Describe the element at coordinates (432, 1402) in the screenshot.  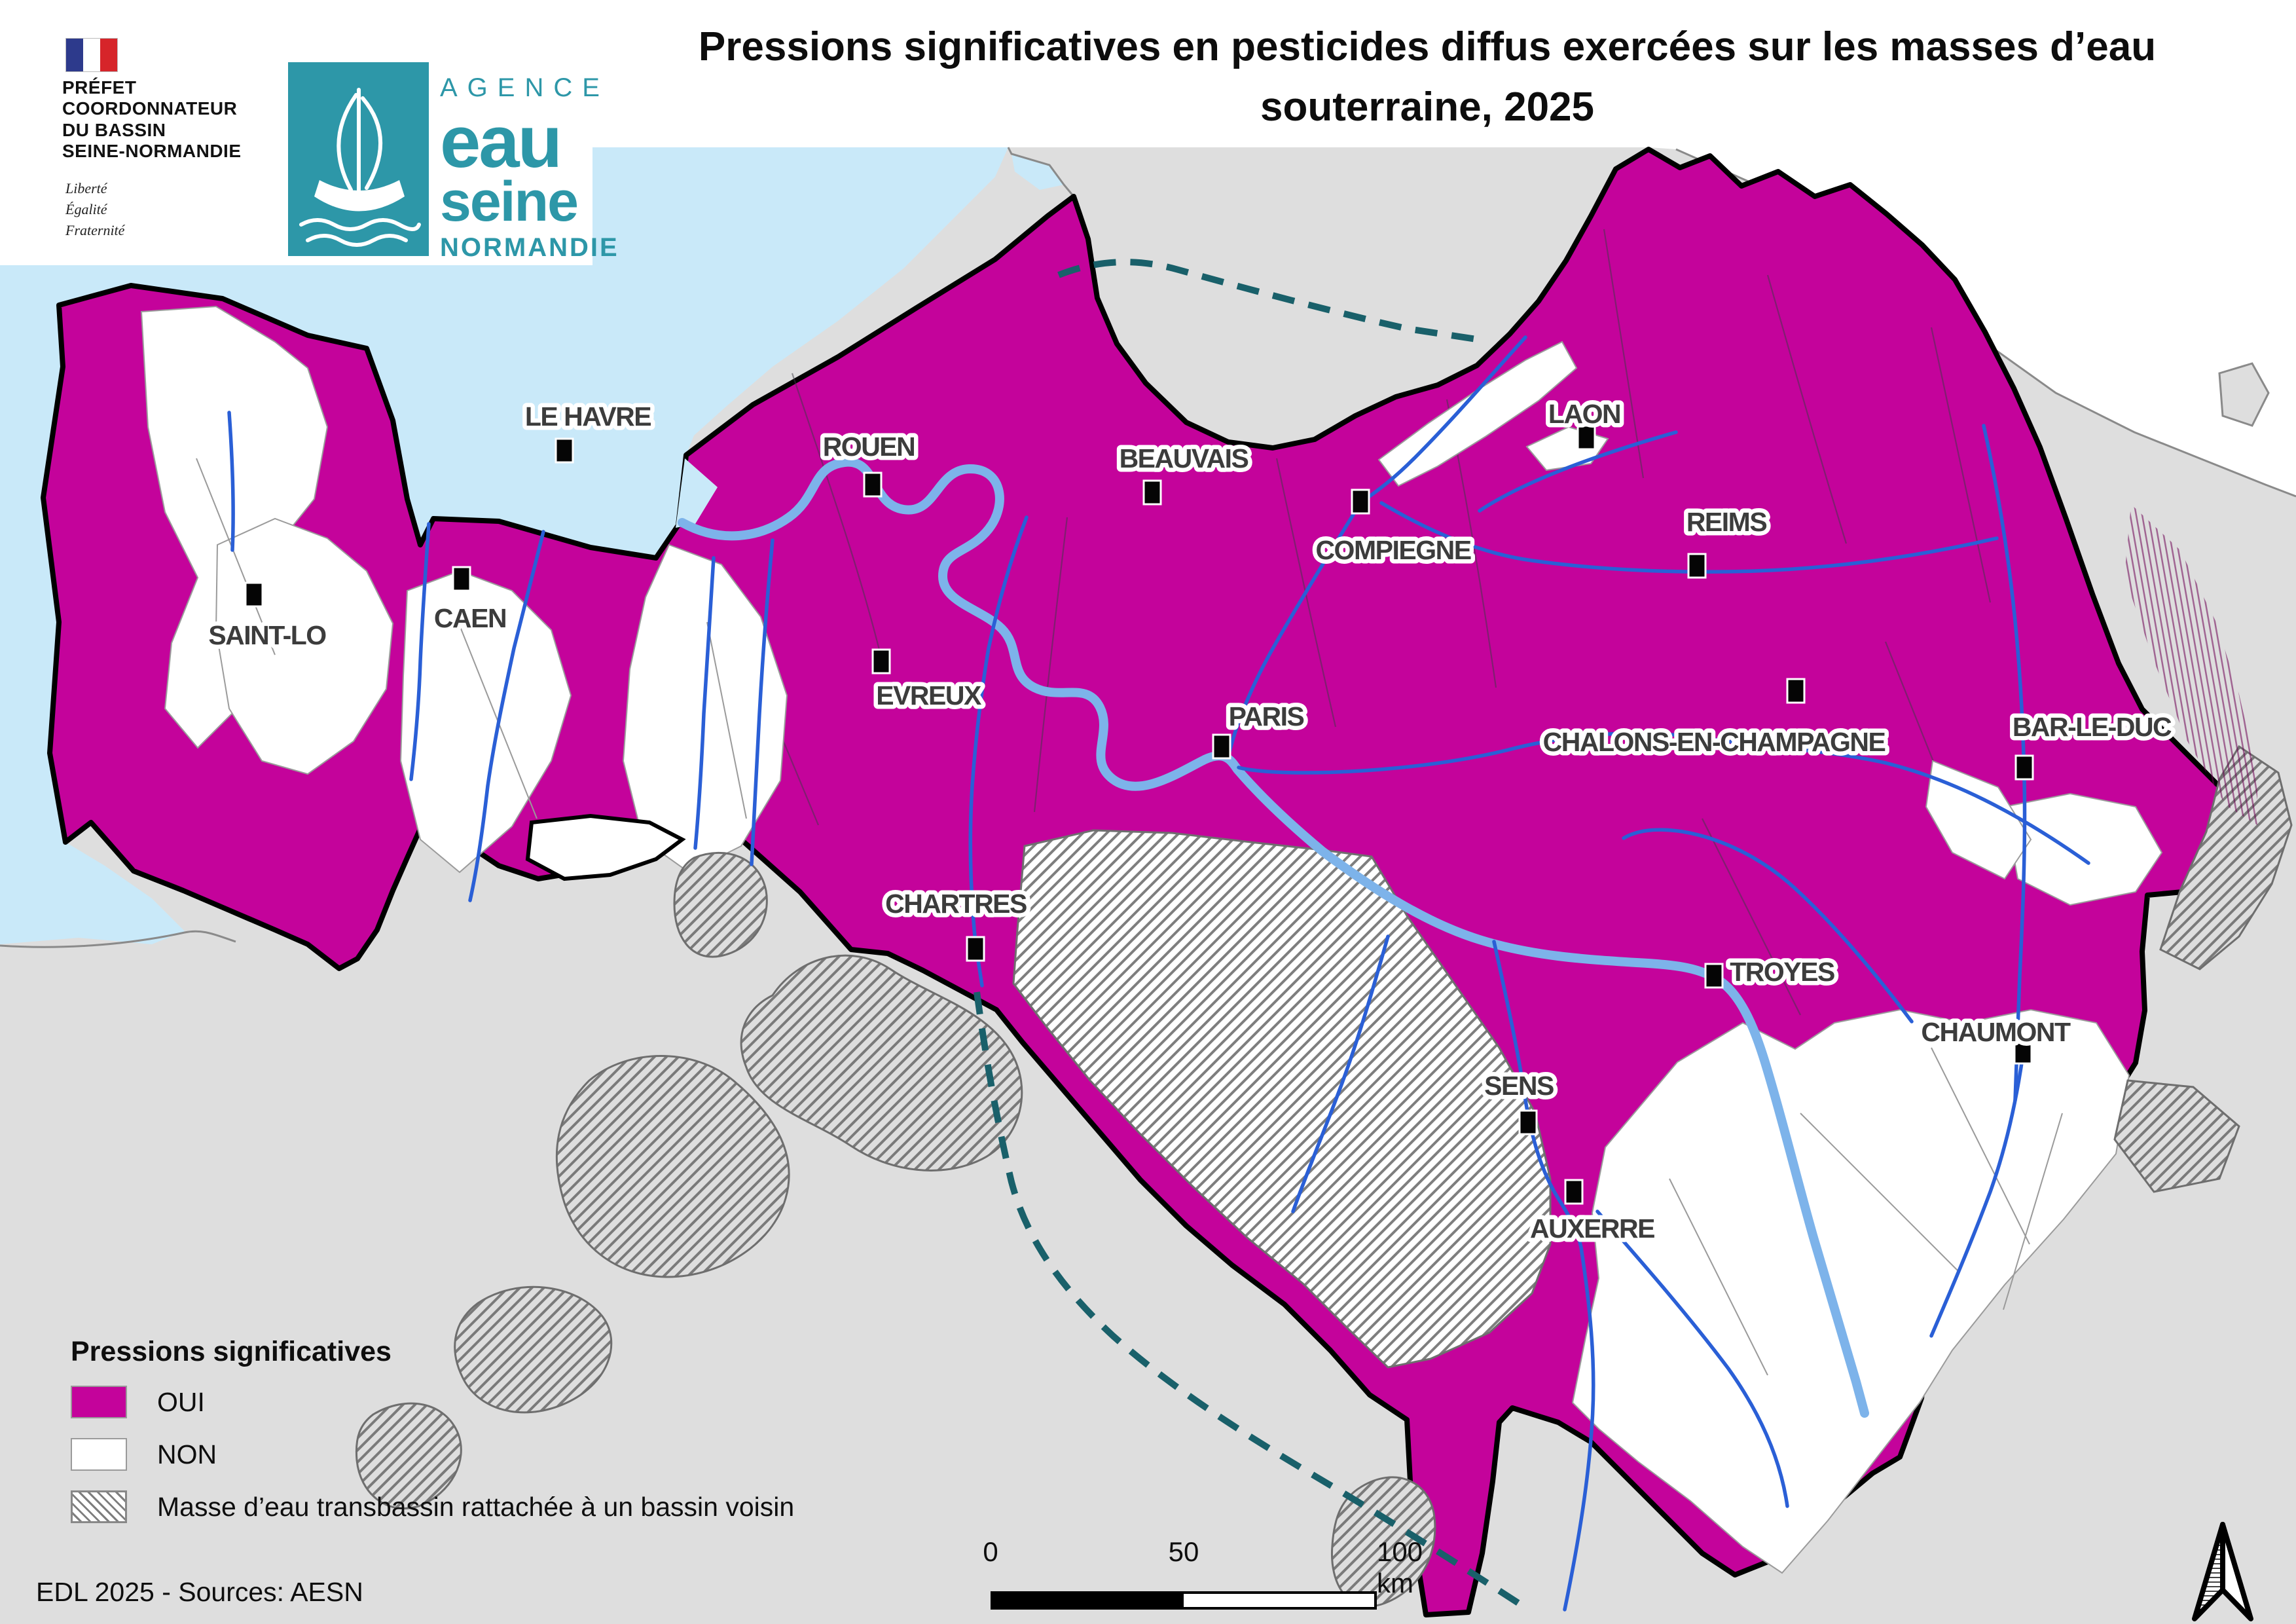
I see `legend-row-oui: OUI` at that location.